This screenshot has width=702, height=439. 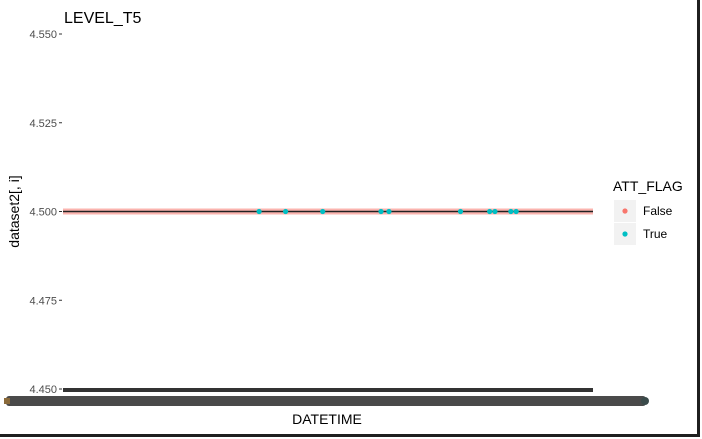 What do you see at coordinates (102, 18) in the screenshot?
I see `chart-title: LEVEL_T5` at bounding box center [102, 18].